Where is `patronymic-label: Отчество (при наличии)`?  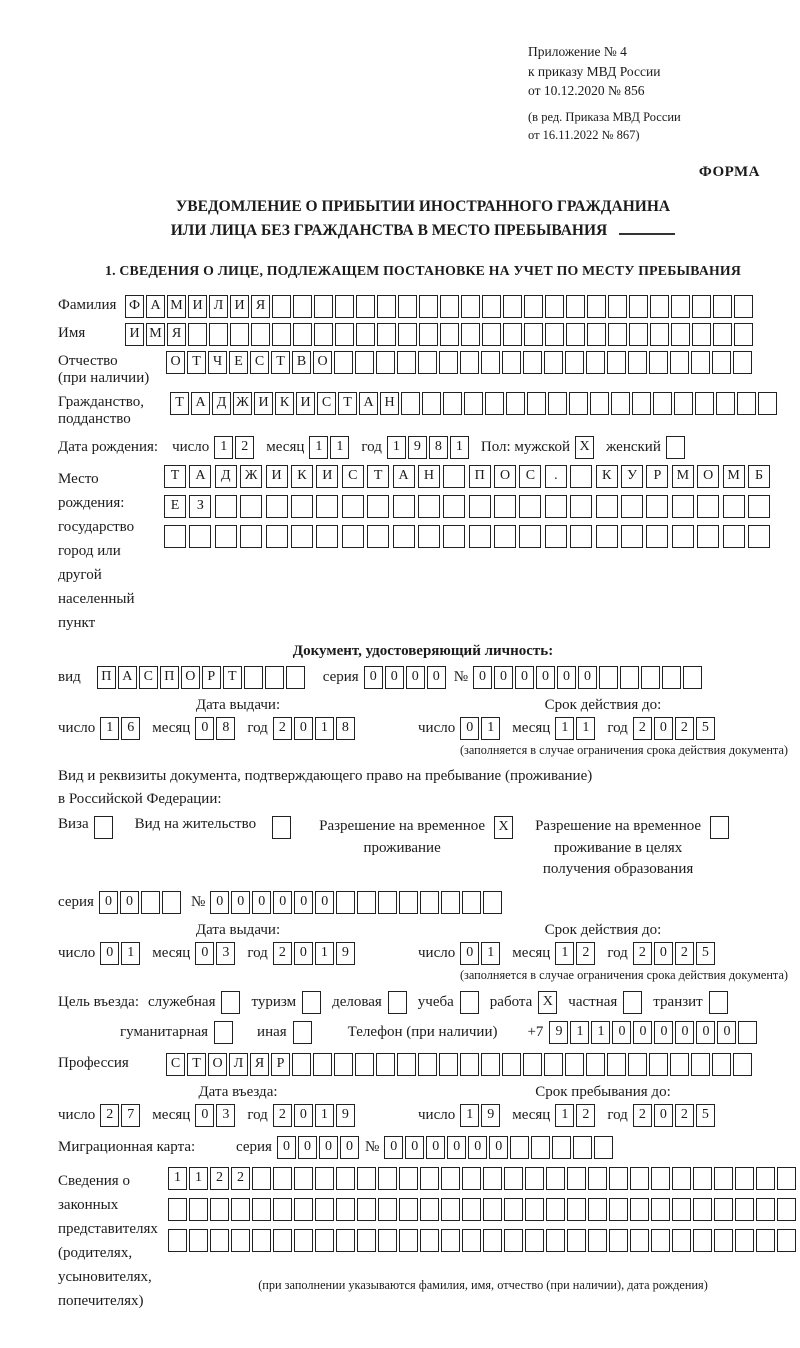 patronymic-label: Отчество (при наличии) is located at coordinates (112, 369).